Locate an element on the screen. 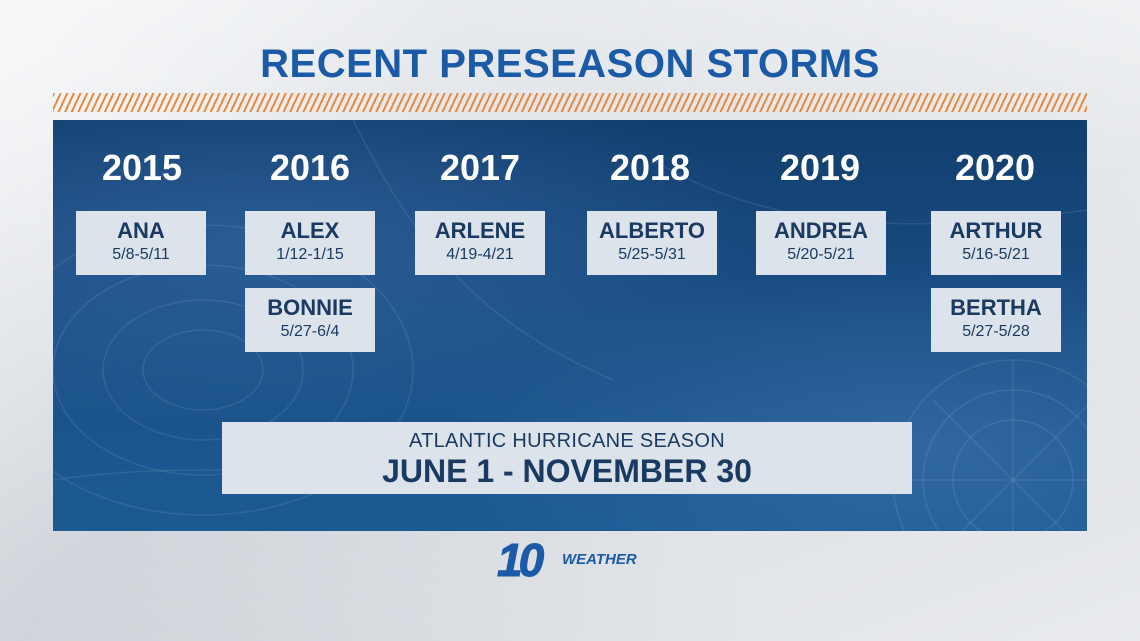  season-label: ATLANTIC HURRICANE SEASON is located at coordinates (567, 441).